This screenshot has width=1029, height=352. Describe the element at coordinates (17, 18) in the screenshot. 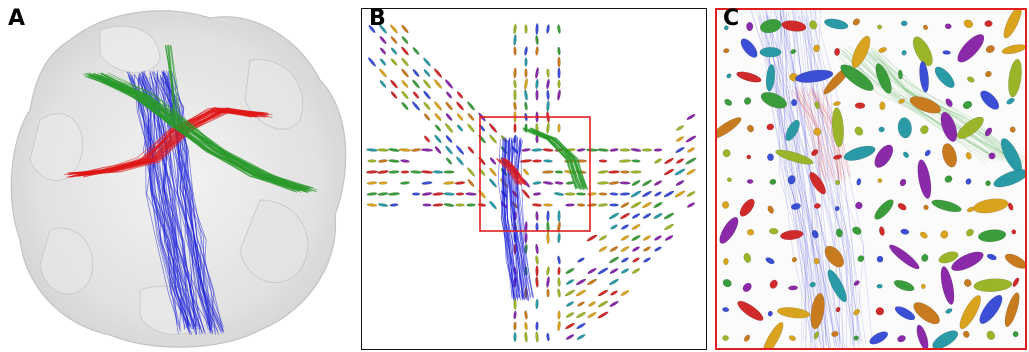

I see `panel-label-a: A` at that location.